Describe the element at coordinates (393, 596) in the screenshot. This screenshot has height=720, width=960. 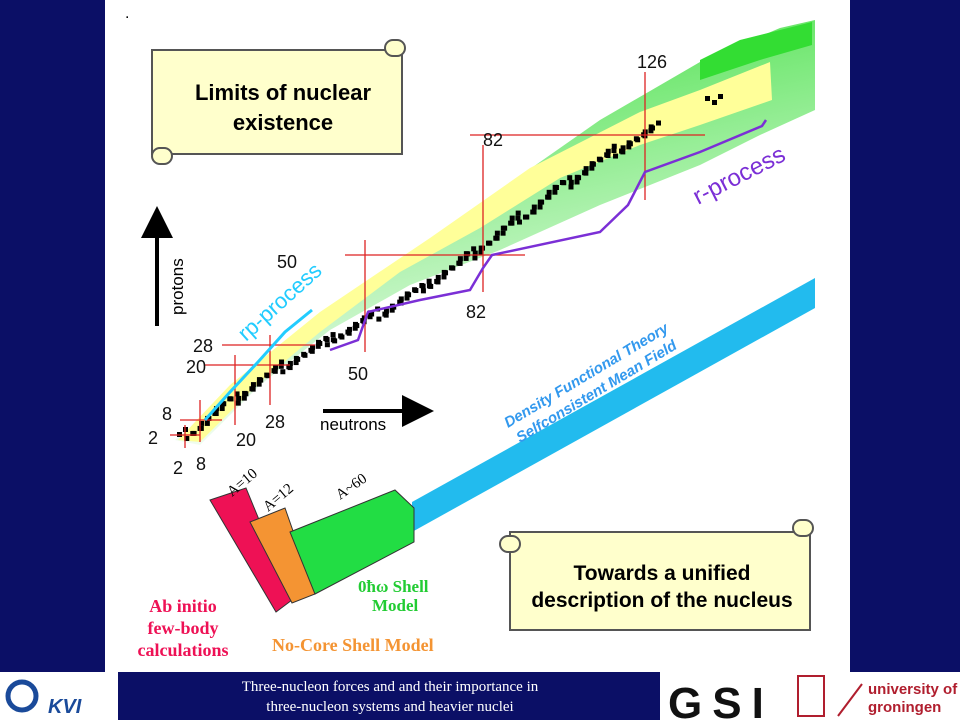
I see `shell-model-text: 0ħω Shell Model` at that location.